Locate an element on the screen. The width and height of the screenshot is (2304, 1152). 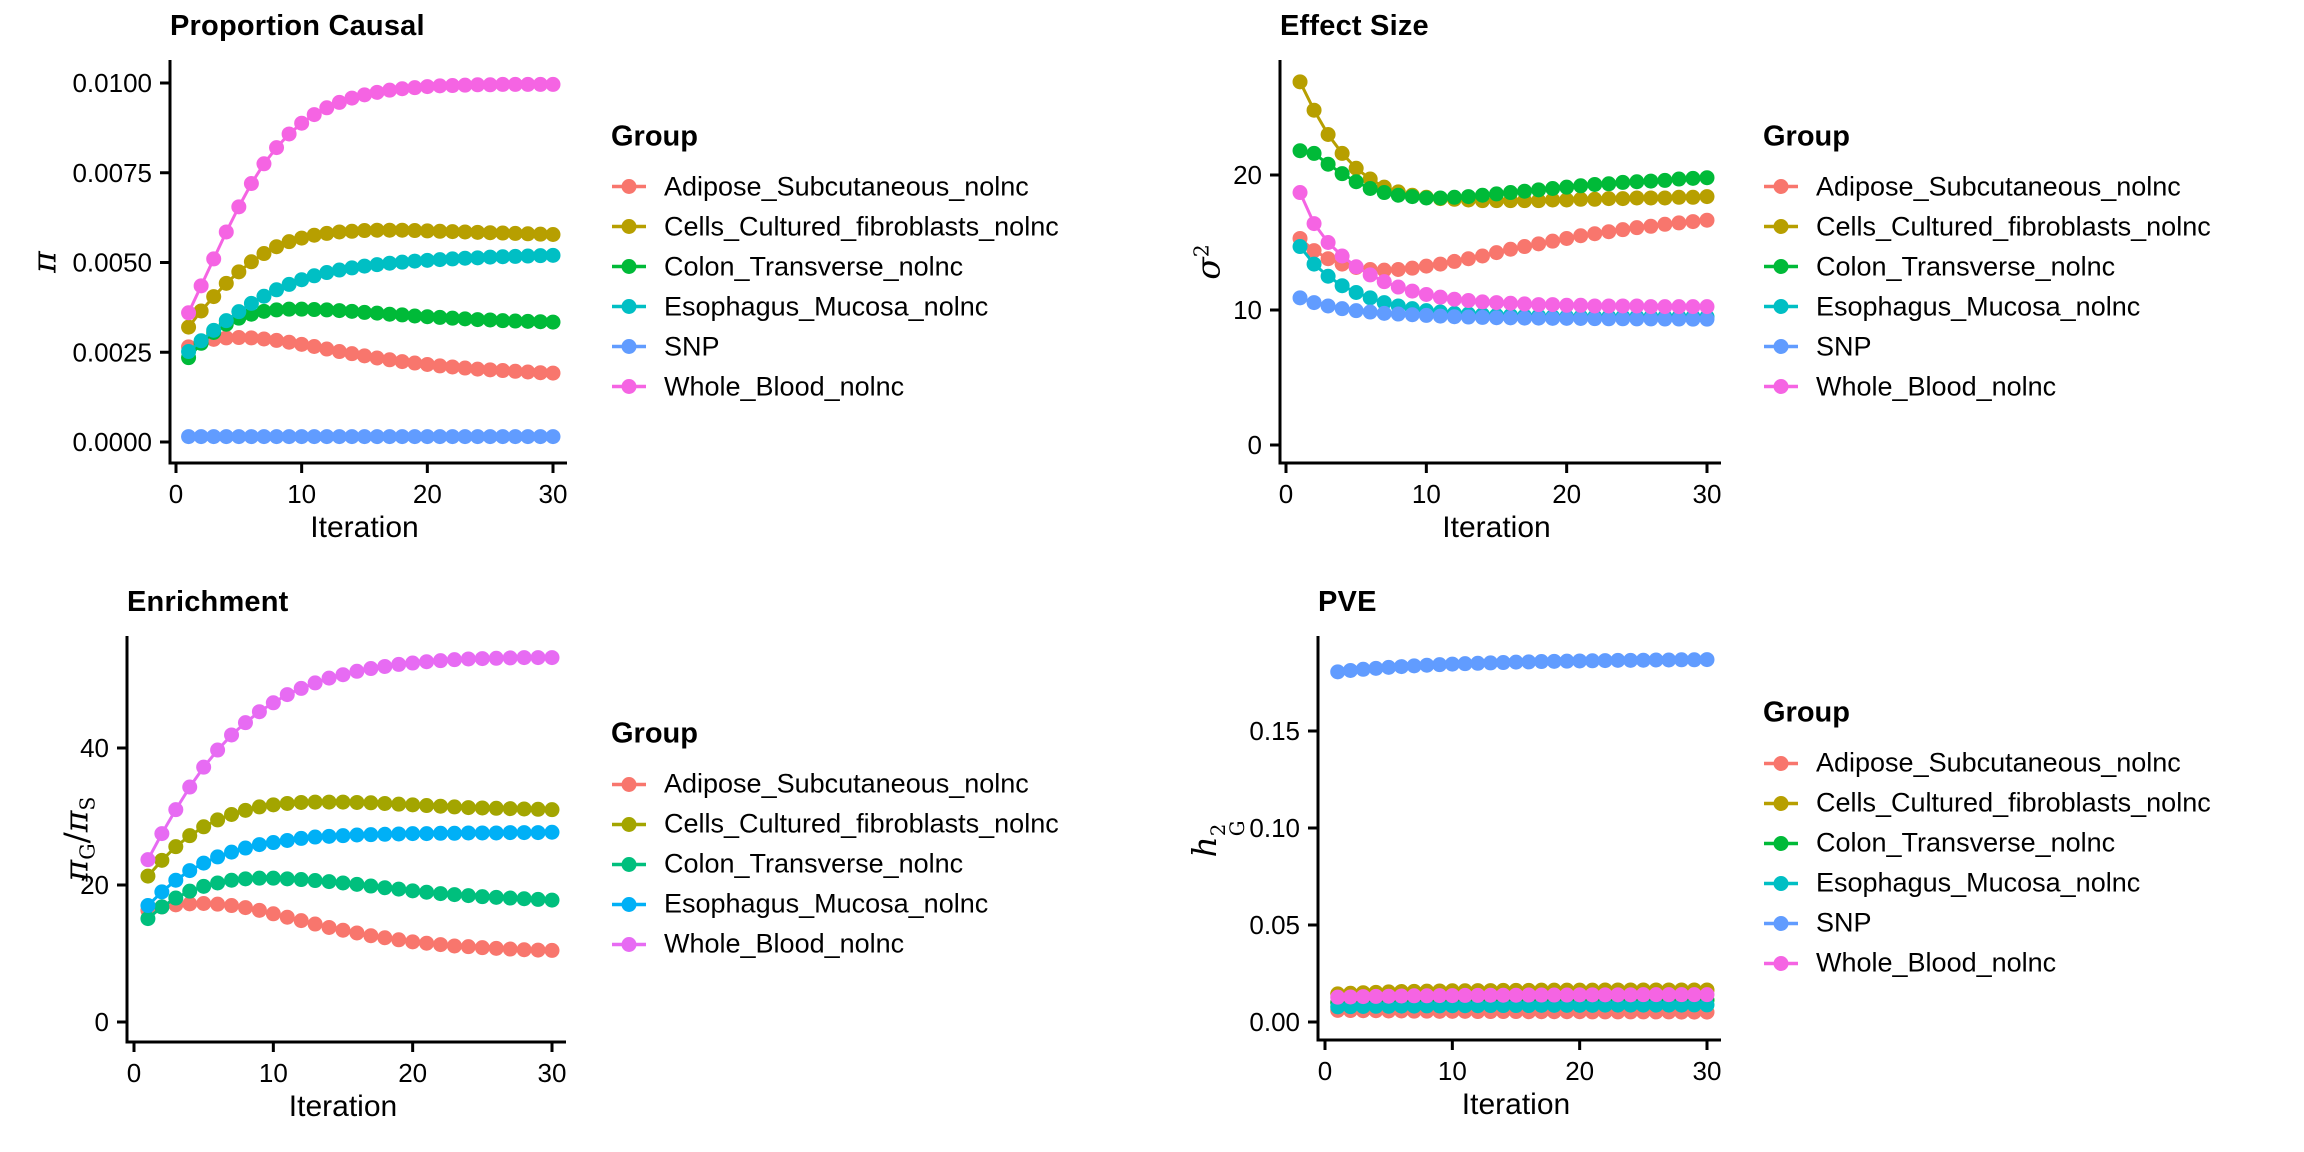
y-tick-label: 10 is located at coordinates (1247, 310).